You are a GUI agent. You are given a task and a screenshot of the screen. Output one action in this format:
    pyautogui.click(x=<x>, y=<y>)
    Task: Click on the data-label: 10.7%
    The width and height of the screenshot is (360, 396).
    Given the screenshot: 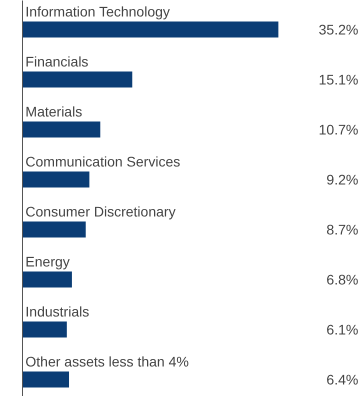 What is the action you would take?
    pyautogui.click(x=338, y=130)
    